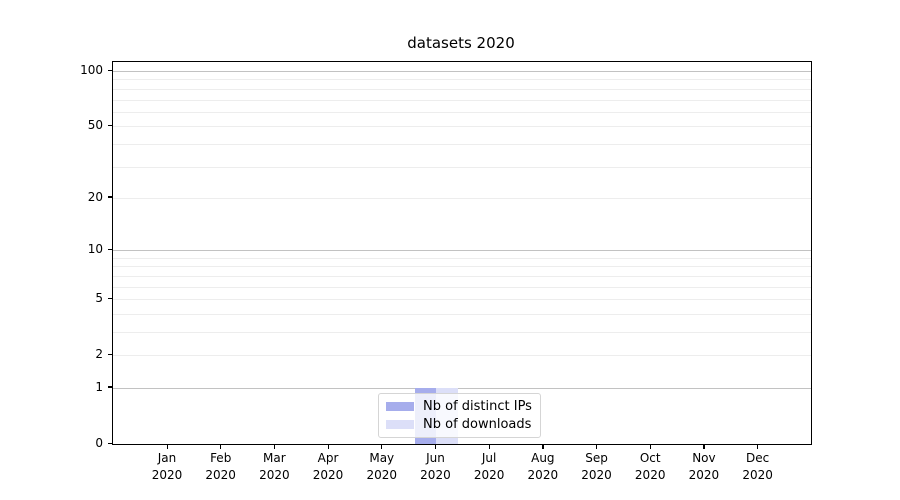 Image resolution: width=900 pixels, height=500 pixels. I want to click on x-tick-label-line: Dec, so click(757, 458).